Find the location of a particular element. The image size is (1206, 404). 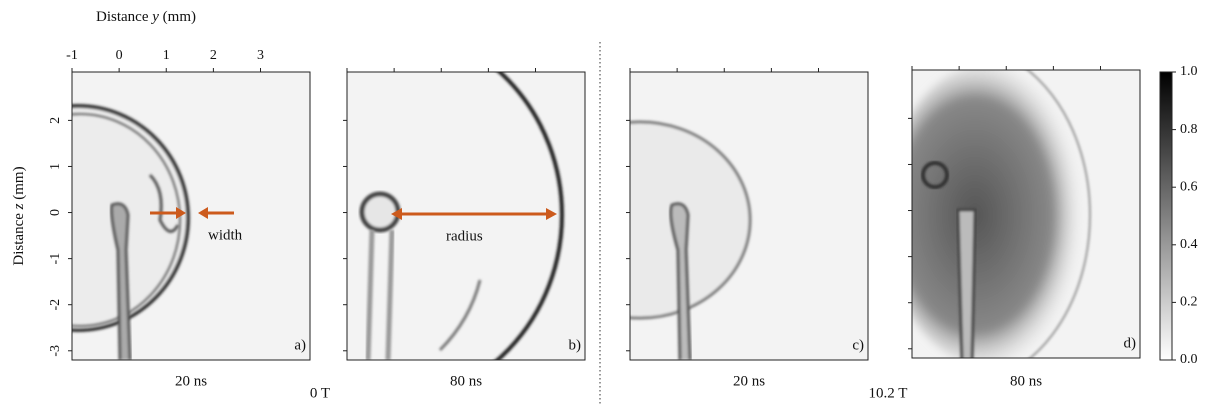

arrows is located at coordinates (353, 213).